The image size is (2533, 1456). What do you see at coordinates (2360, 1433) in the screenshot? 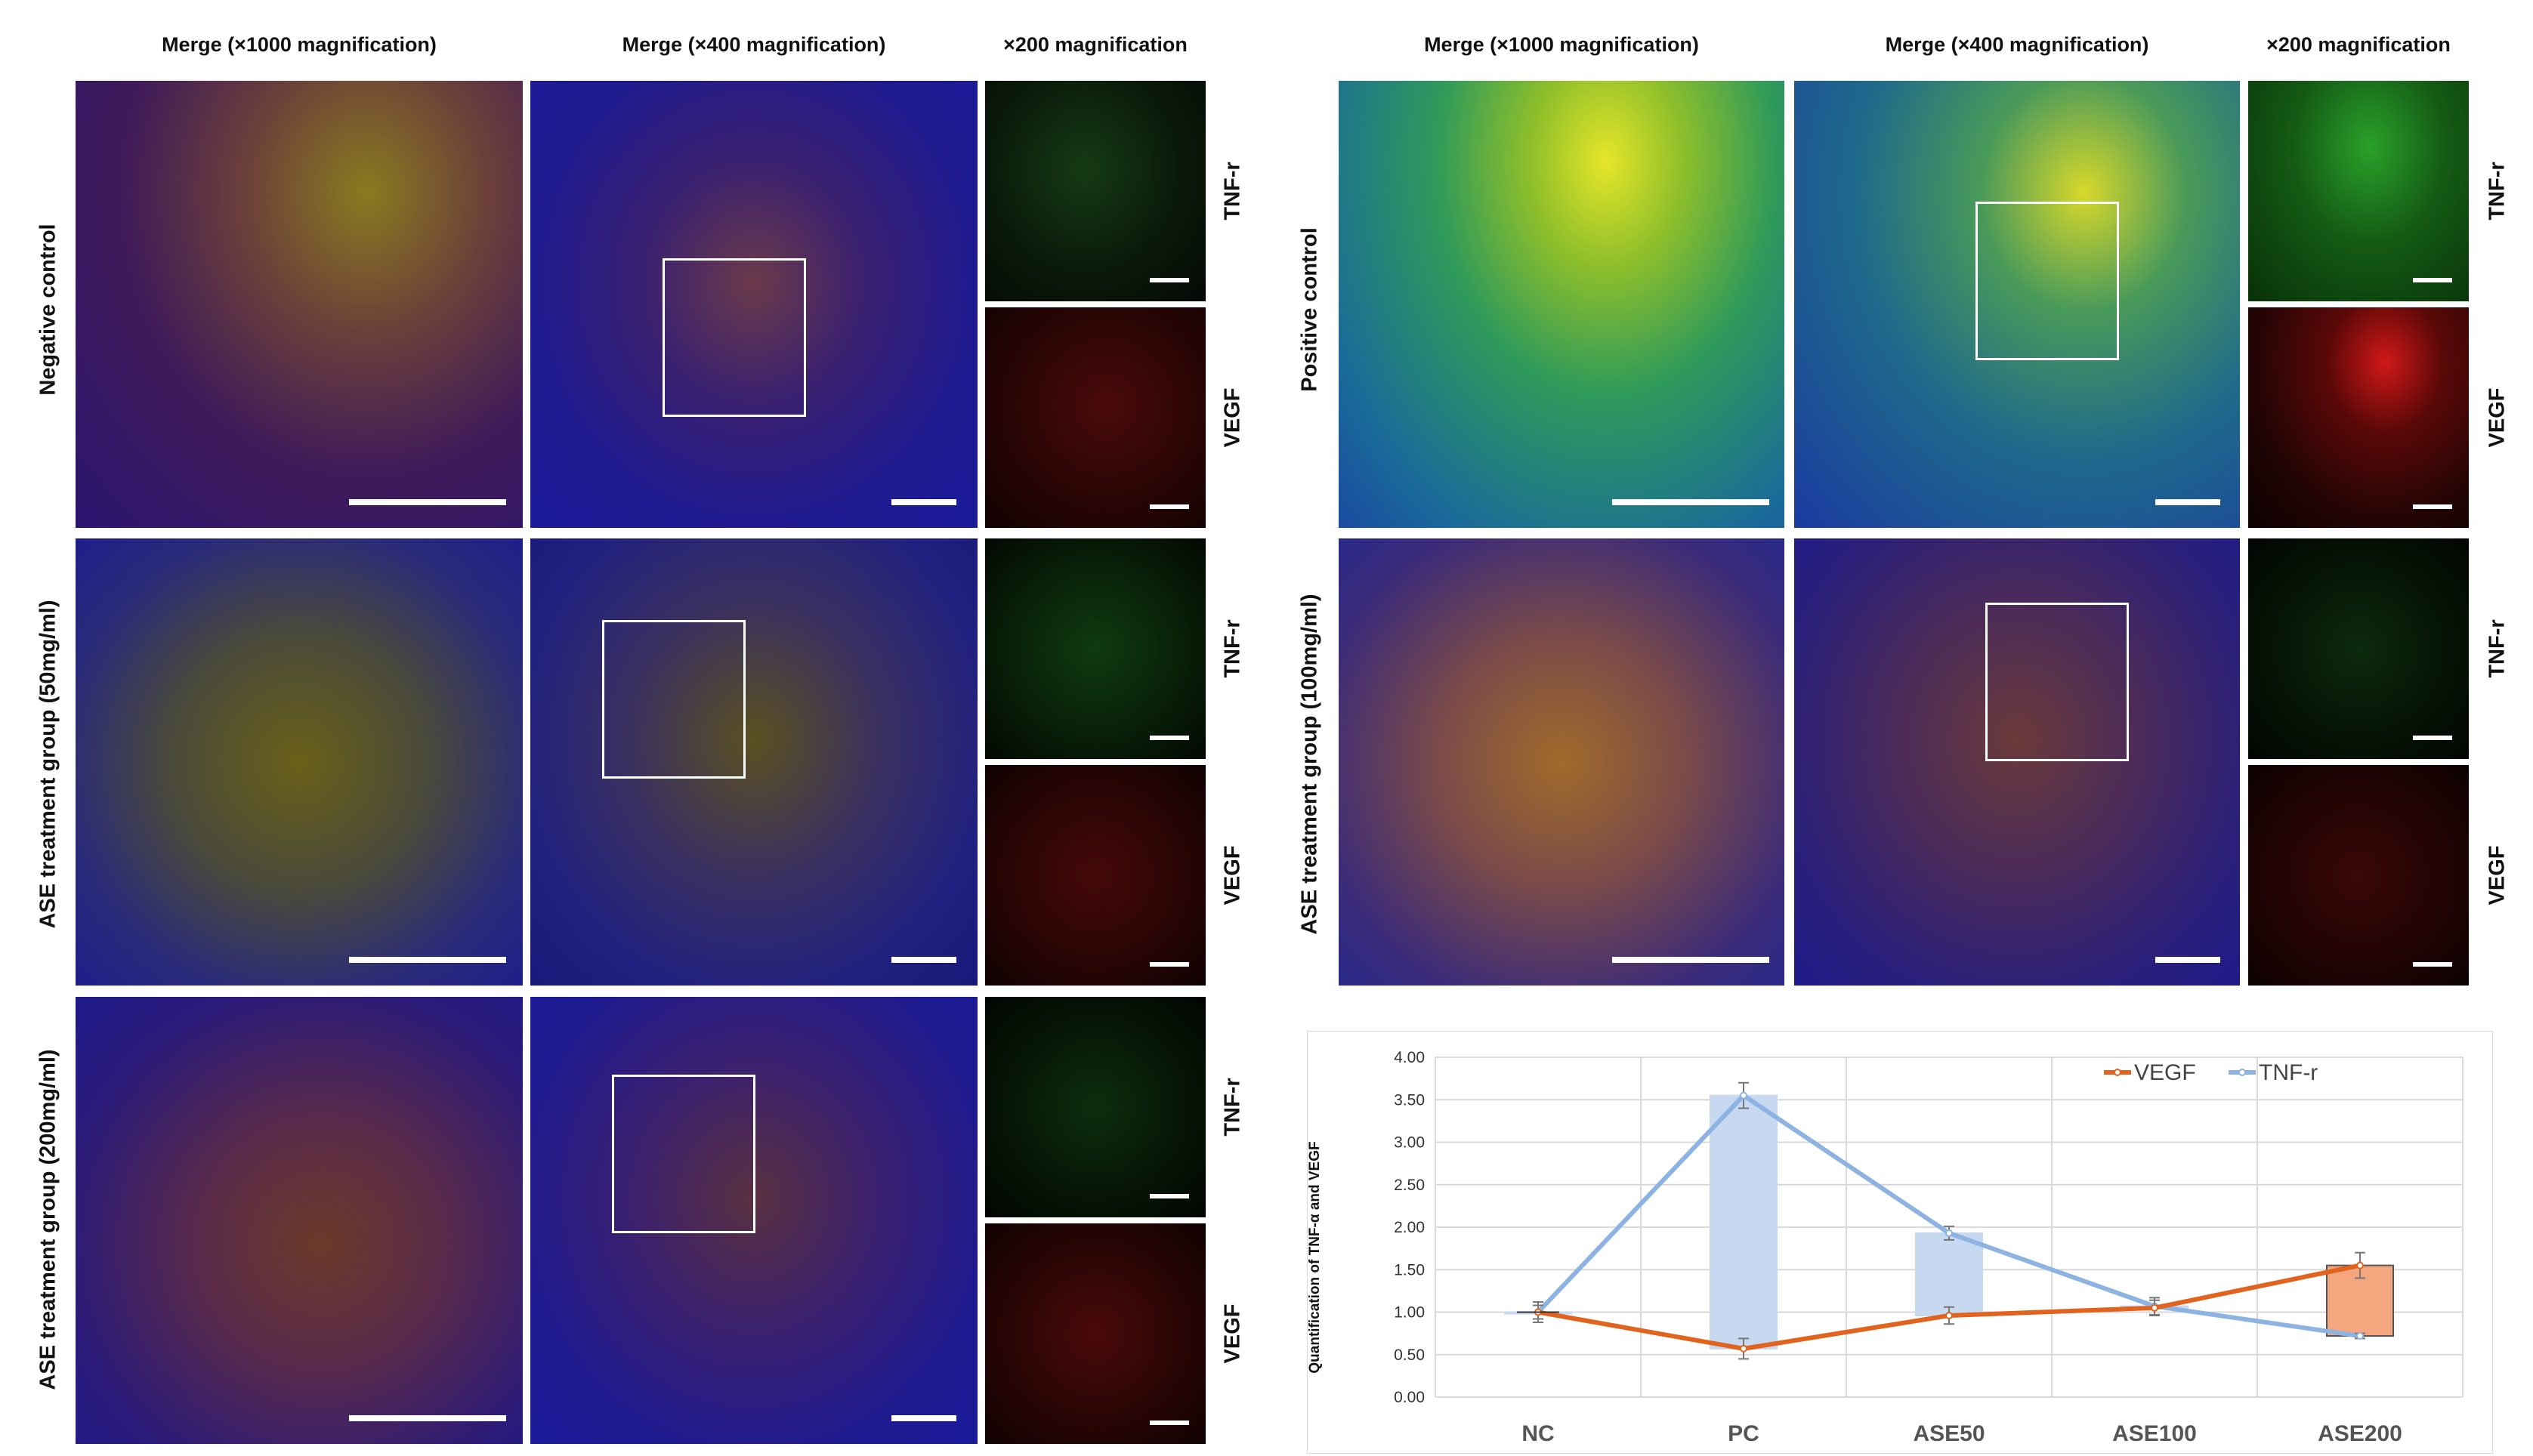
I see `x-tick-label: ASE200` at bounding box center [2360, 1433].